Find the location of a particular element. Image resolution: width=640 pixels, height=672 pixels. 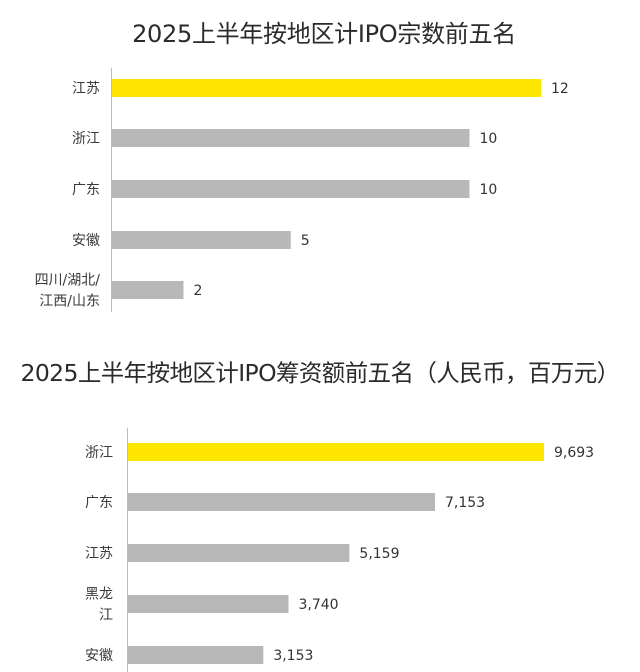

chart-2-value-label-4: 3,153 is located at coordinates (293, 656).